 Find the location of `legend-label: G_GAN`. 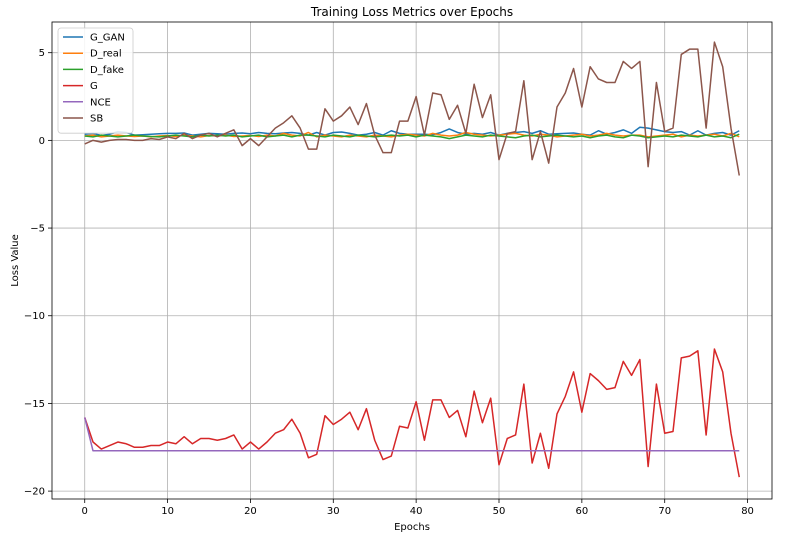

legend-label: G_GAN is located at coordinates (107, 38).